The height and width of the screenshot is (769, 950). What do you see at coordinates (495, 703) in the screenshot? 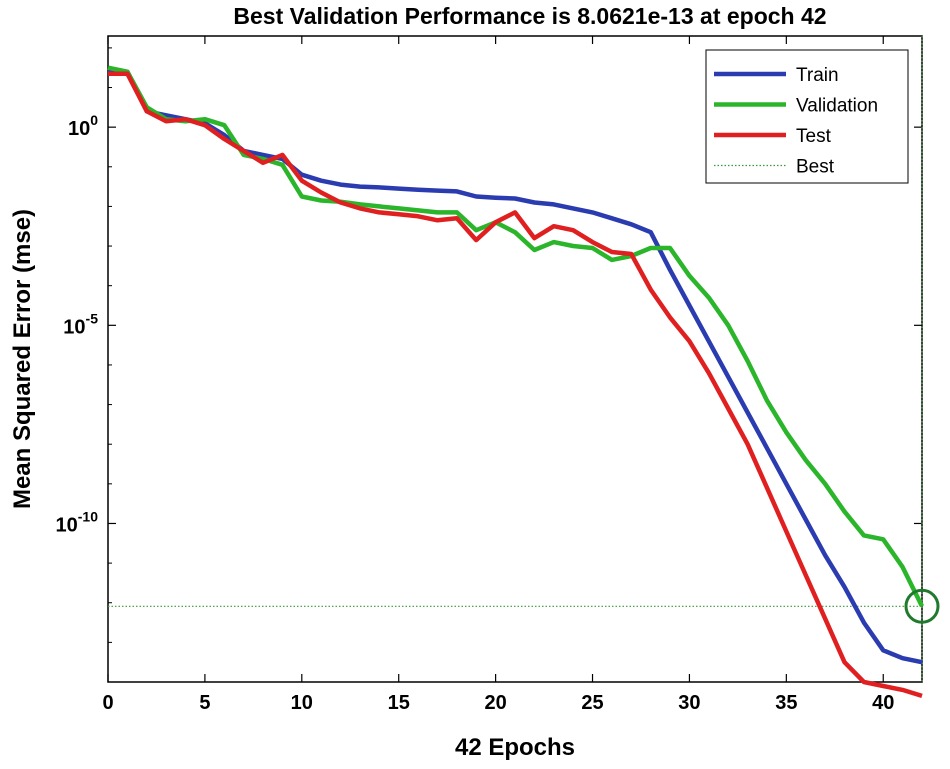
I see `x-tick-label: 20` at bounding box center [495, 703].